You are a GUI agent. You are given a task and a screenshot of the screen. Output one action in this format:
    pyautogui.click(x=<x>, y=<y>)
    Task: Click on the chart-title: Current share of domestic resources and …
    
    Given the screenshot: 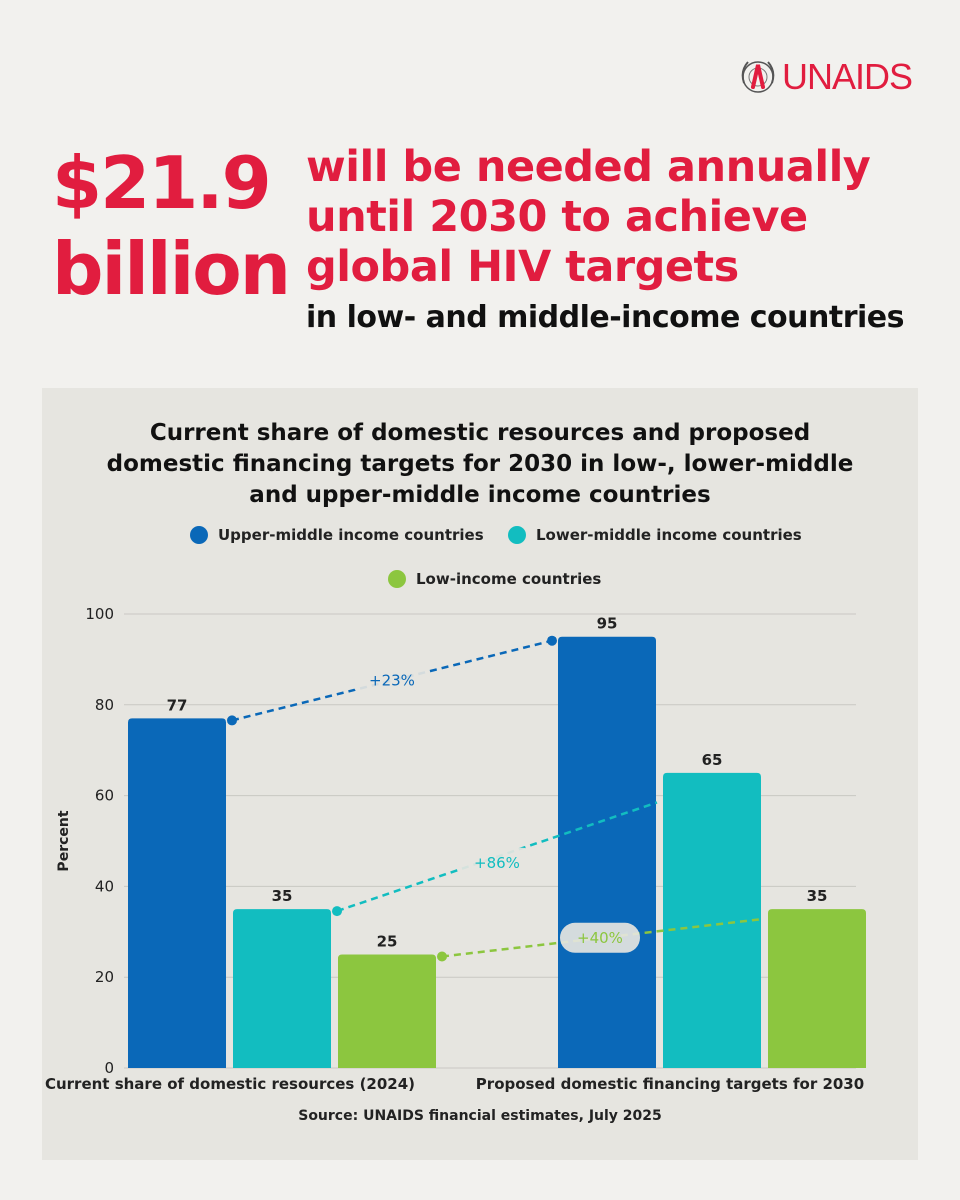 What is the action you would take?
    pyautogui.click(x=480, y=464)
    